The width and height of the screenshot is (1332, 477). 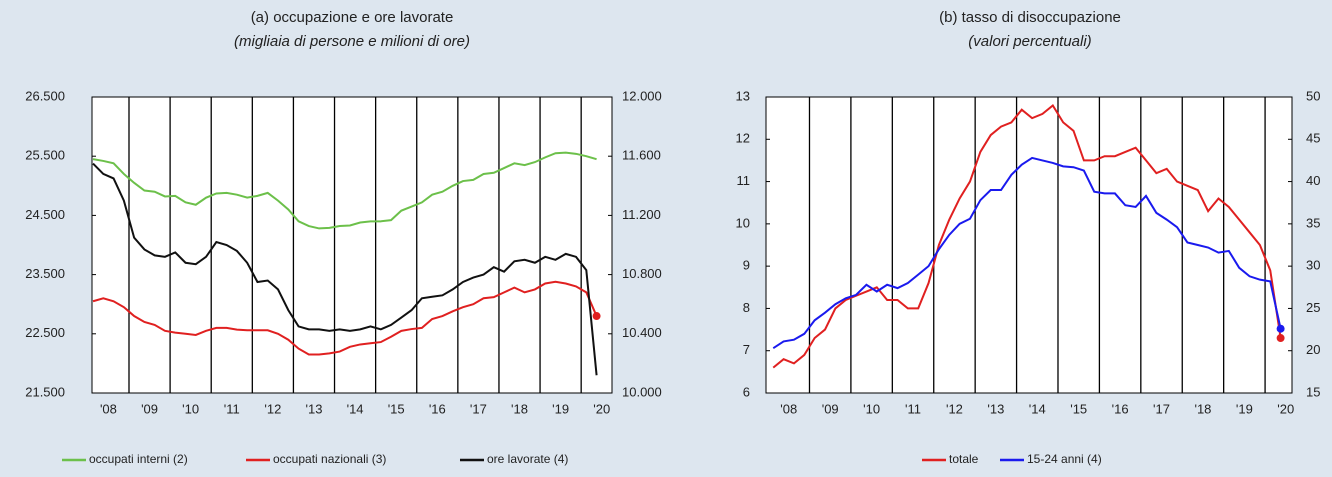 I want to click on y-tick-label: 7, so click(x=746, y=349).